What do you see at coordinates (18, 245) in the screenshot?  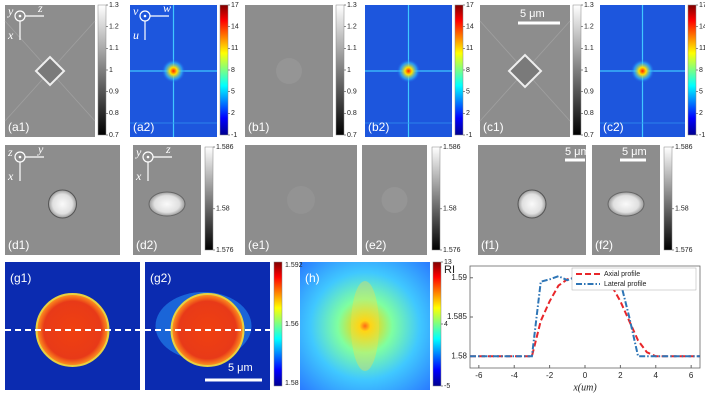 I see `panel-label: (d1)` at bounding box center [18, 245].